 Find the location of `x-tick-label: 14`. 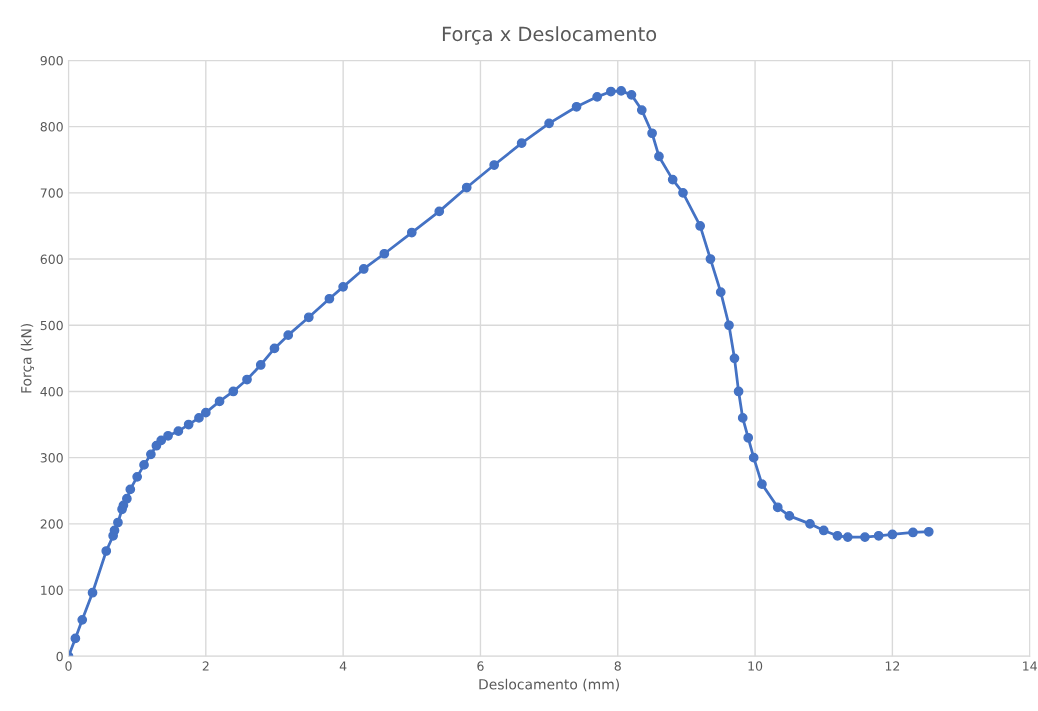

x-tick-label: 14 is located at coordinates (1030, 666).